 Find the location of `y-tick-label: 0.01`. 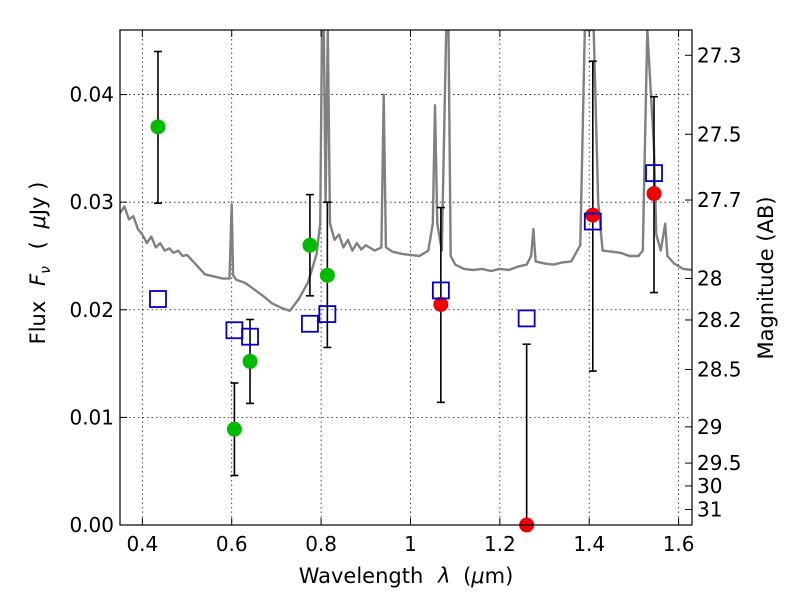

y-tick-label: 0.01 is located at coordinates (91, 417).